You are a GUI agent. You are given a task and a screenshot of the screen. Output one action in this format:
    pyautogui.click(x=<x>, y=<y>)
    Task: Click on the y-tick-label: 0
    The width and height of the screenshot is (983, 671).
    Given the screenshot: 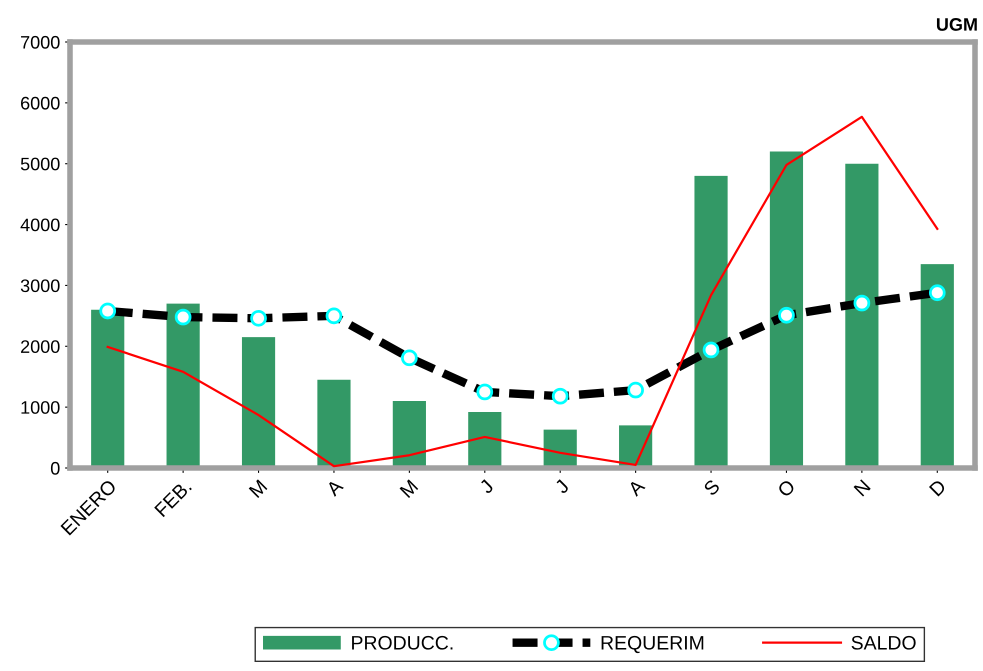 What is the action you would take?
    pyautogui.click(x=55, y=468)
    